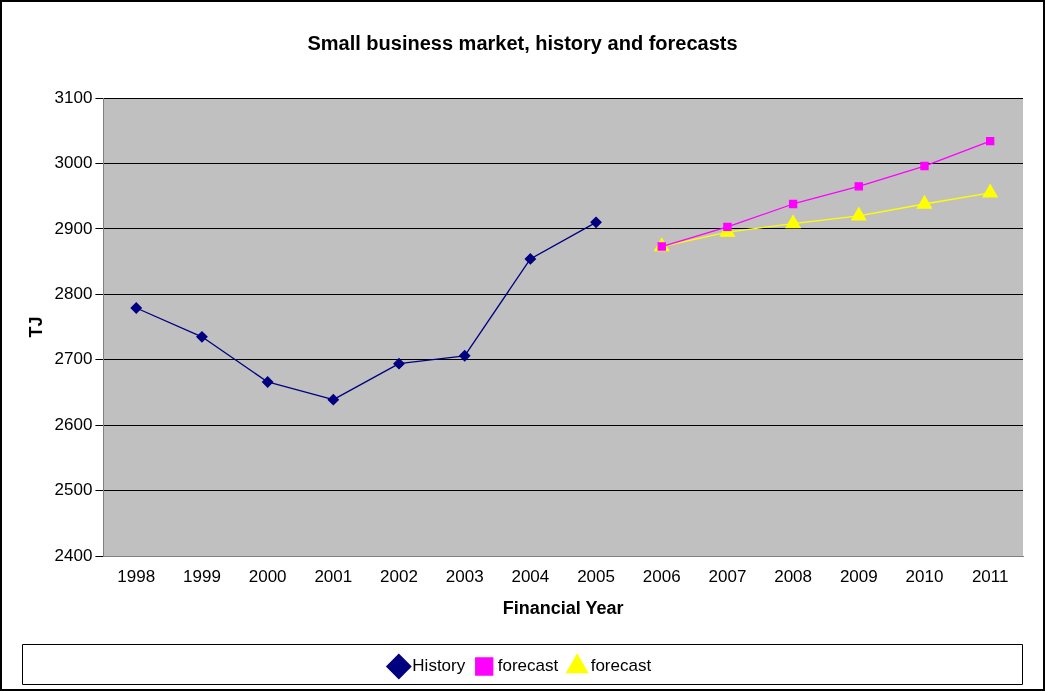 This screenshot has height=691, width=1045. What do you see at coordinates (333, 576) in the screenshot?
I see `x-tick-label: 2001` at bounding box center [333, 576].